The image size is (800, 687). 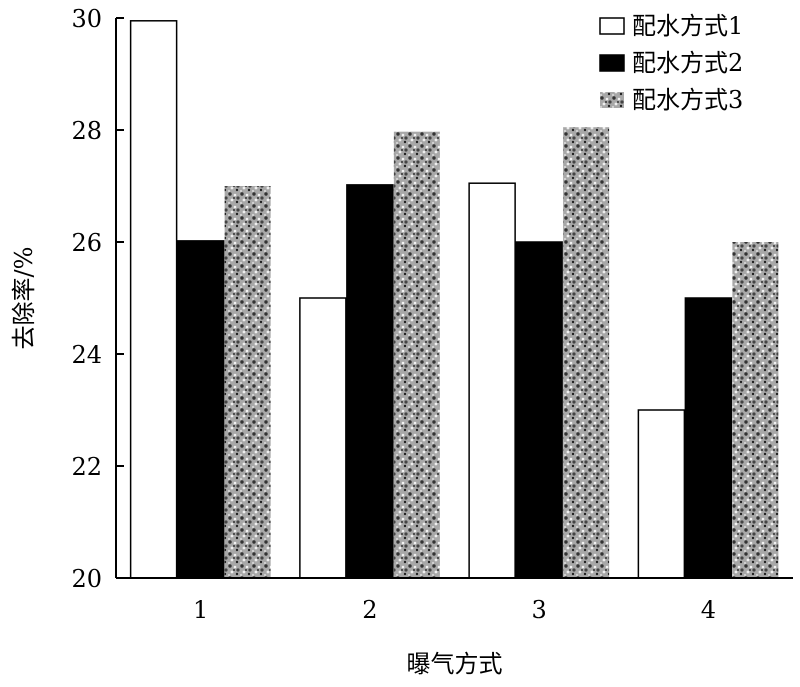 I want to click on bar-series3-cat4, so click(x=755, y=410).